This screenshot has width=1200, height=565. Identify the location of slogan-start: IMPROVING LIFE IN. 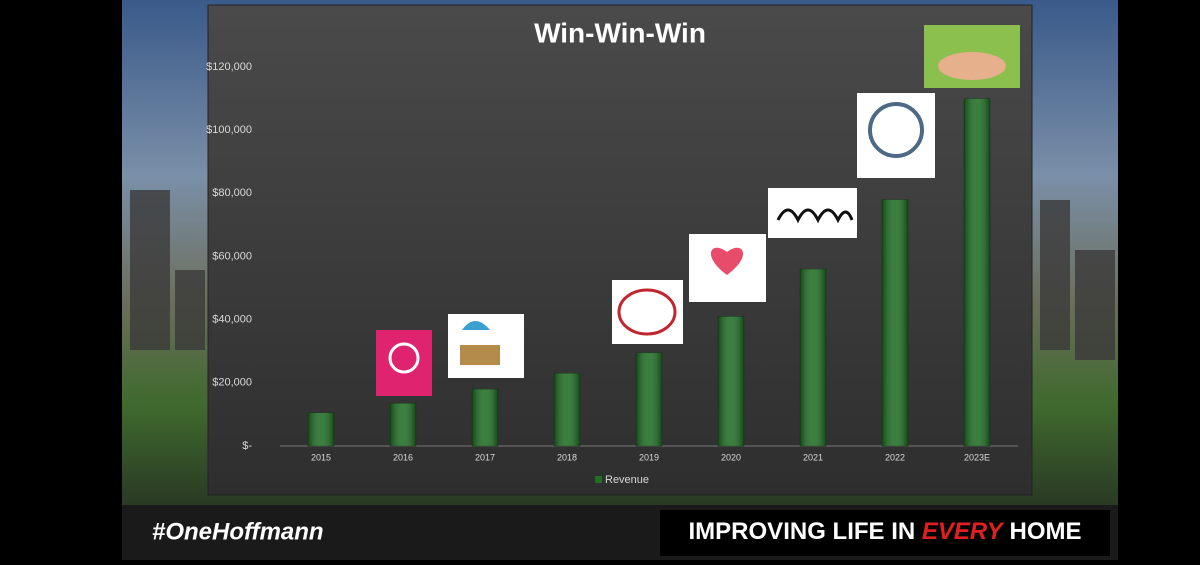
(802, 531).